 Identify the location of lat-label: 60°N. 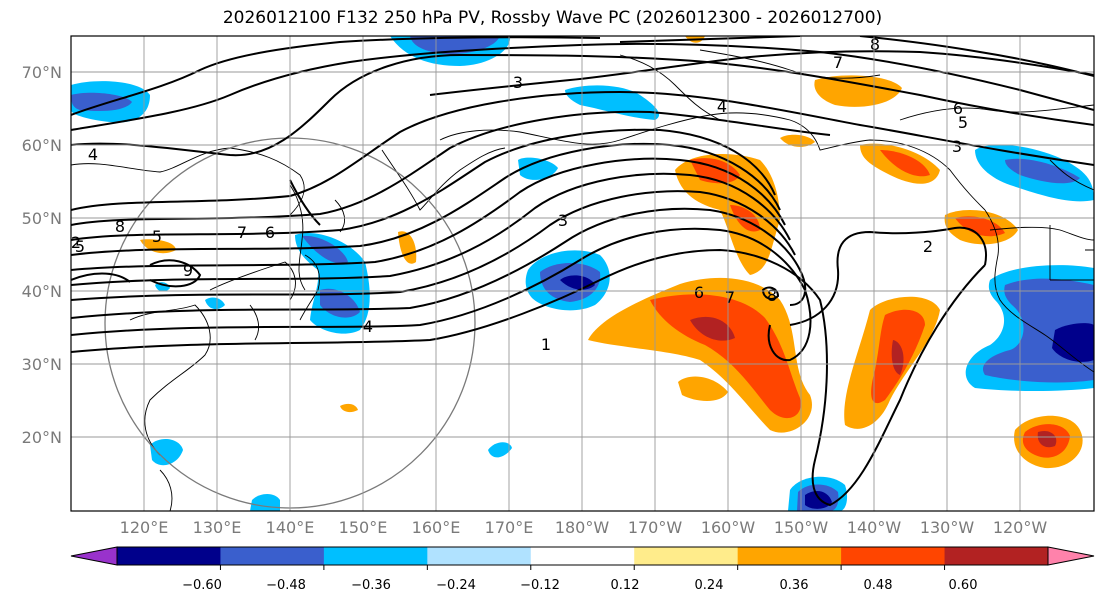
(42, 145).